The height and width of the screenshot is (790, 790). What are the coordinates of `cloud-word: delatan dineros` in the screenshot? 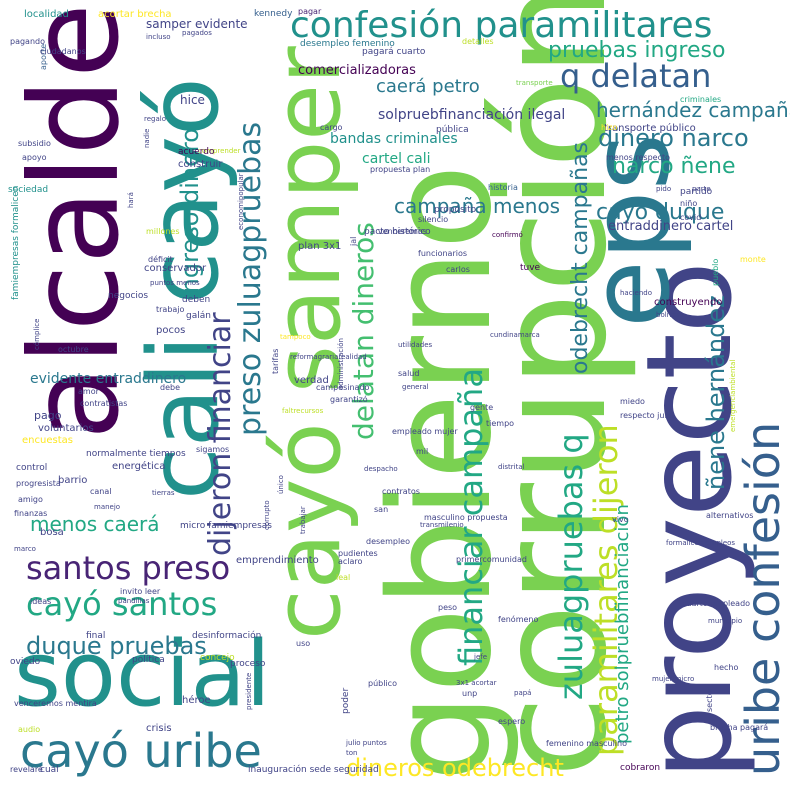 It's located at (363, 331).